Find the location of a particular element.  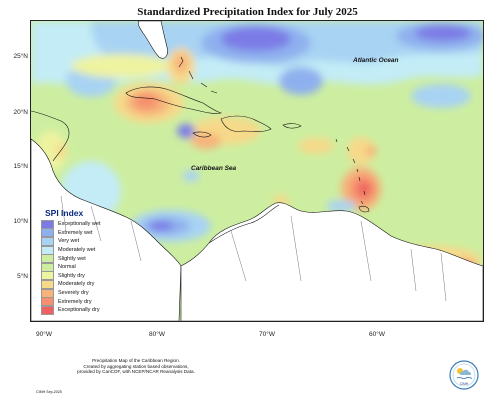

lat-label-15n: 15°N is located at coordinates (20, 166).